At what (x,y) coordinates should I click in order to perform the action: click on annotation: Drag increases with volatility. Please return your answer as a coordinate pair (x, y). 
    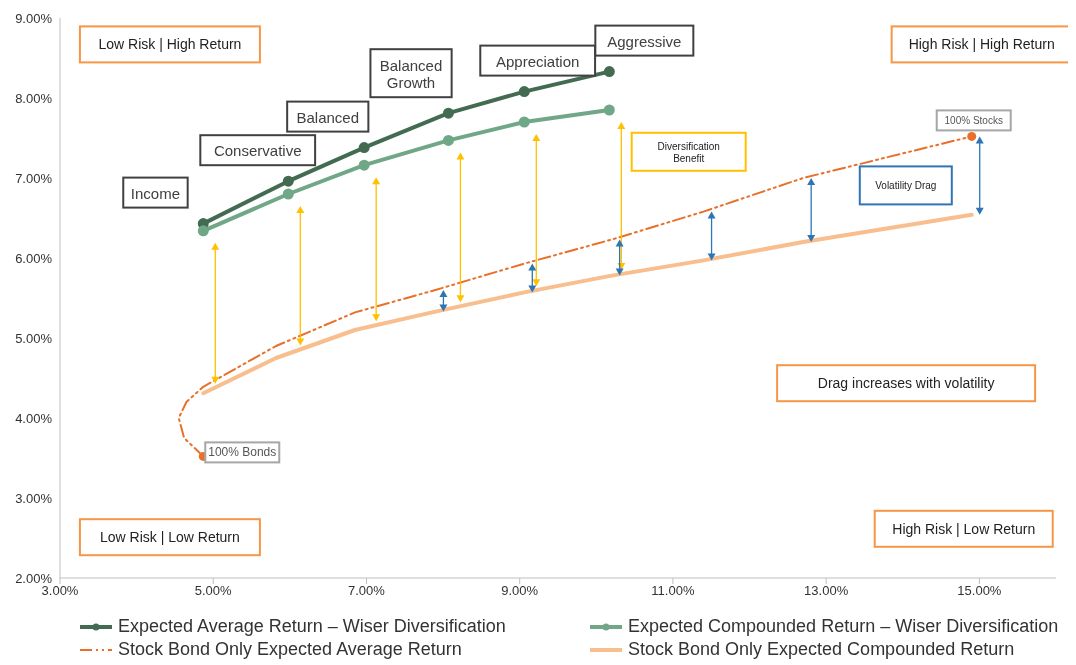
    Looking at the image, I should click on (906, 383).